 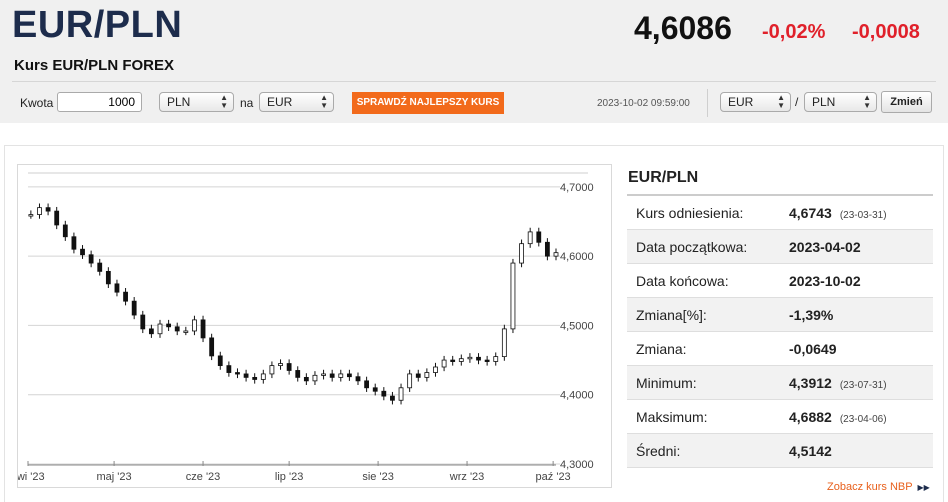 What do you see at coordinates (810, 213) in the screenshot?
I see `stats-row-value-text: 4,6743` at bounding box center [810, 213].